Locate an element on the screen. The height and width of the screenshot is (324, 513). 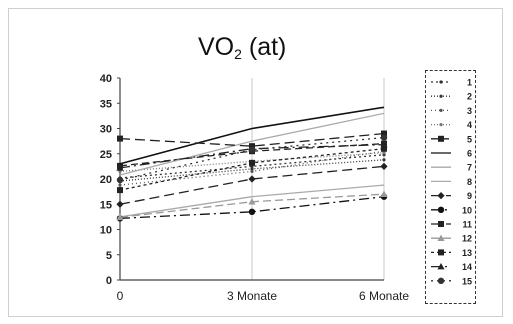
legend-label-14: 14 is located at coordinates (467, 267).